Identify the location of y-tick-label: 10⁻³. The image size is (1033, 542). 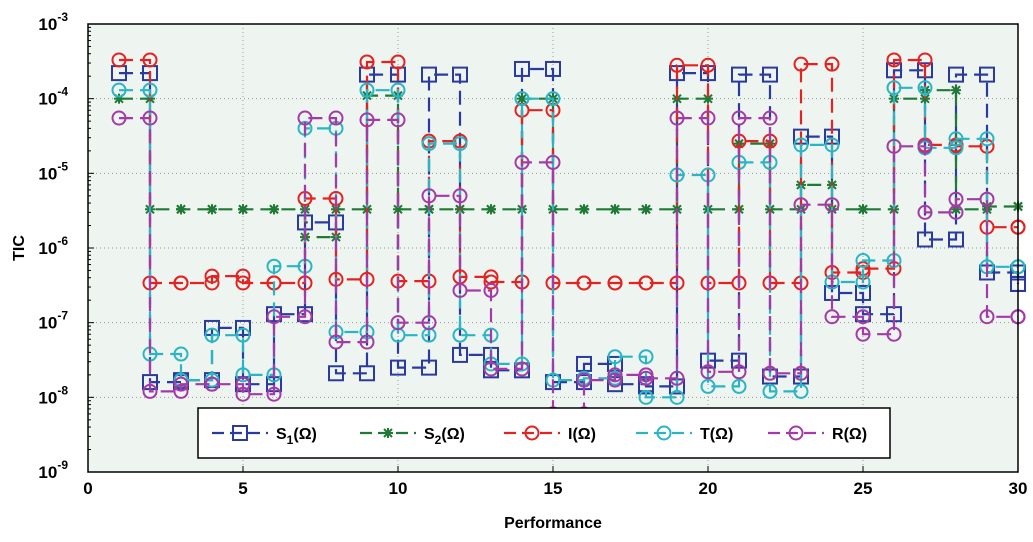
(53, 22).